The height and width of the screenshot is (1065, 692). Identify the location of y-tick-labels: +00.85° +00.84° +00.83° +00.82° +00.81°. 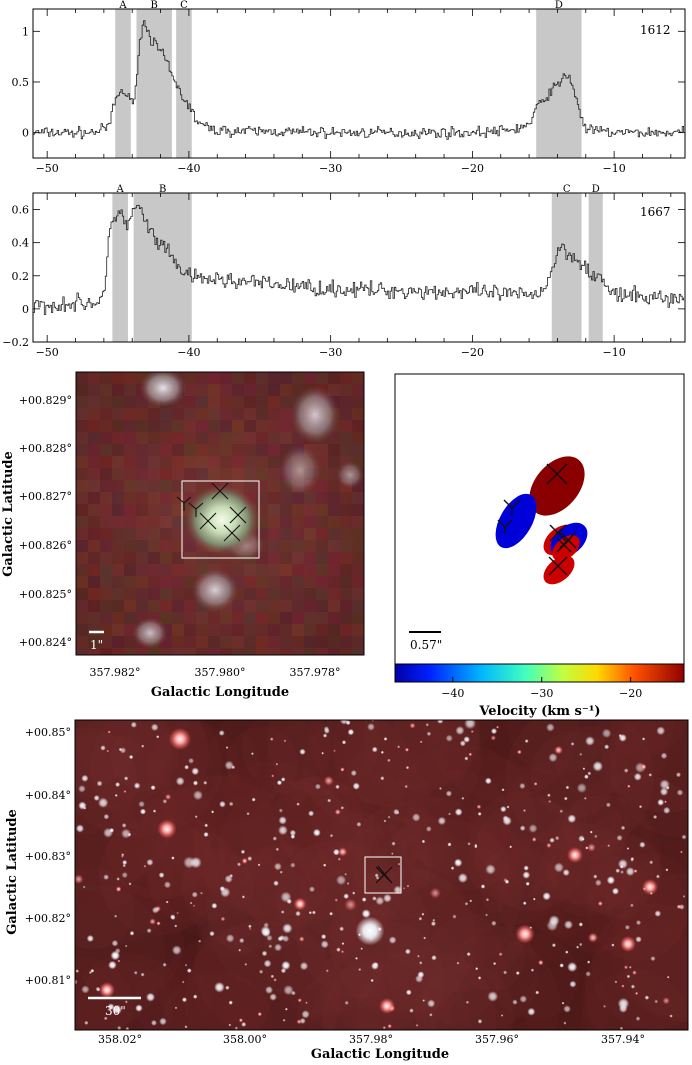
(48, 856).